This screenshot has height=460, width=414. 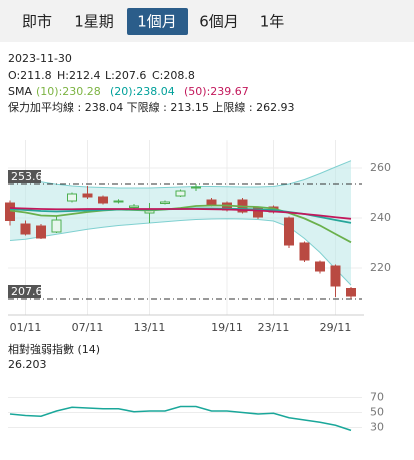 I want to click on x-tick-label: 23/11, so click(x=274, y=327).